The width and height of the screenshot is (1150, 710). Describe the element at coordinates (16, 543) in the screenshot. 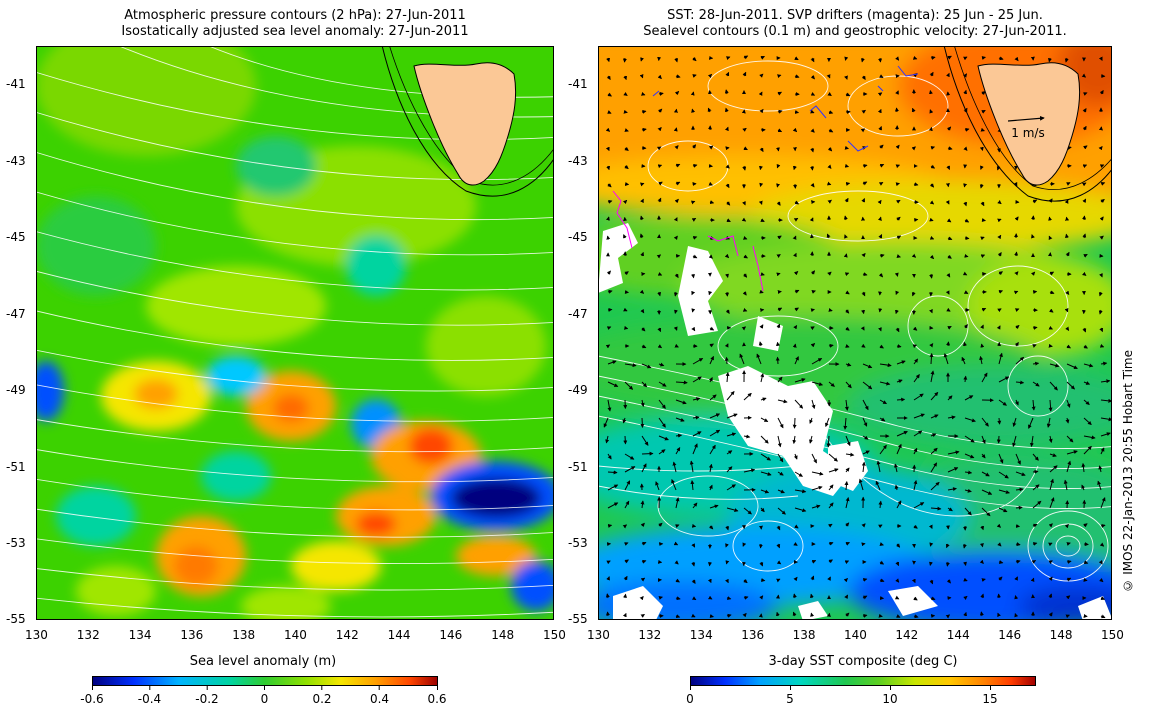

I see `lat-tick-left: -53` at that location.